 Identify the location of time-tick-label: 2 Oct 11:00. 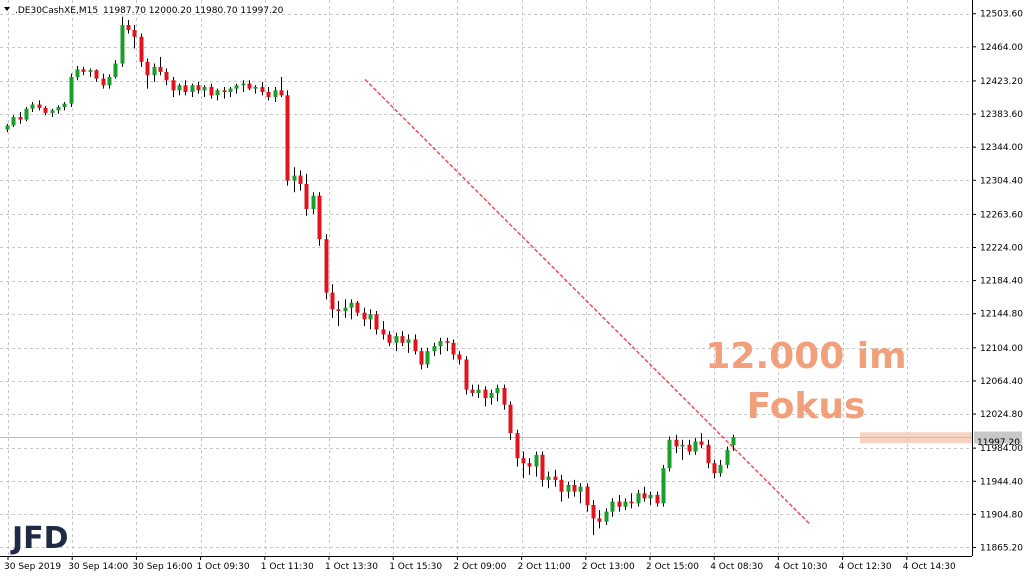
(544, 567).